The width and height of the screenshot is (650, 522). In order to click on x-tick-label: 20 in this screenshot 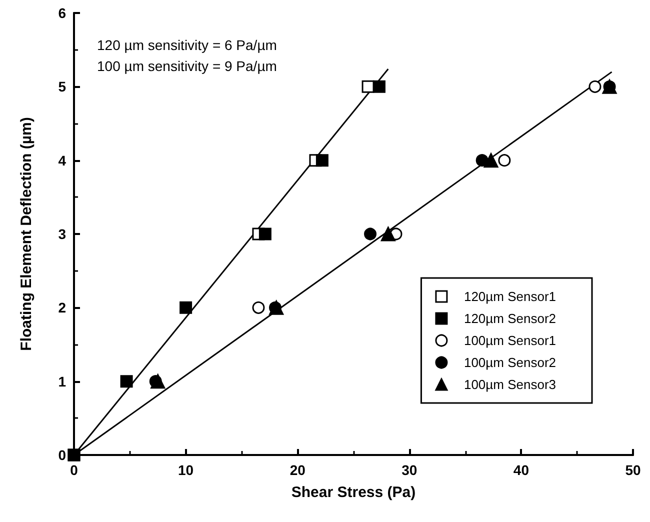, I will do `click(298, 470)`.